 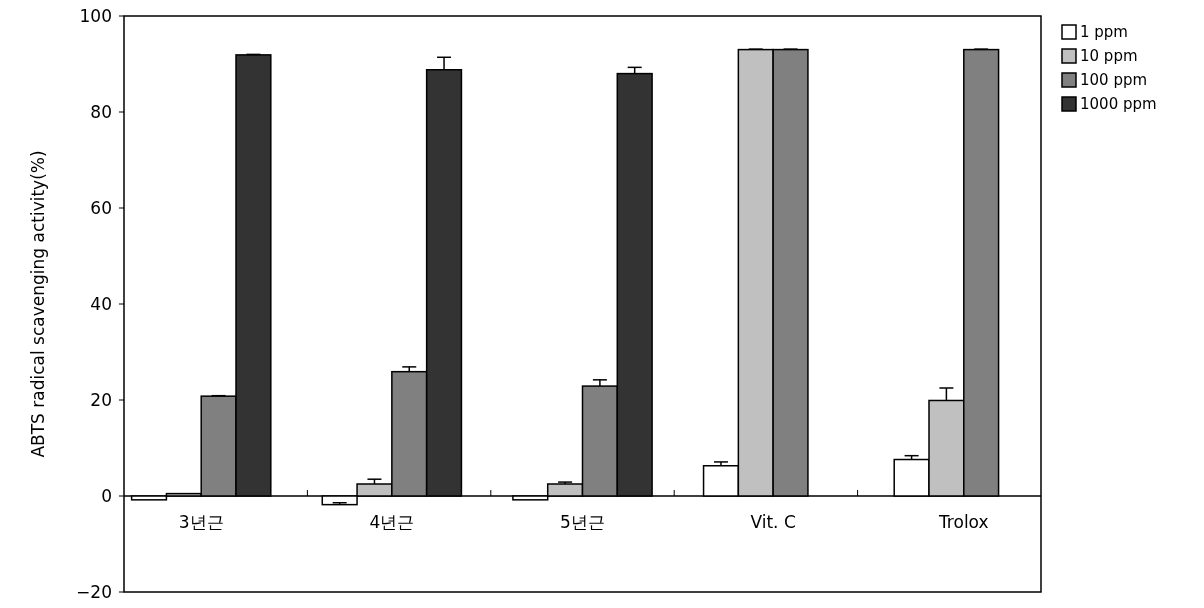 What do you see at coordinates (38, 304) in the screenshot?
I see `y-axis-title: ABTS radical scavenging activity(%)` at bounding box center [38, 304].